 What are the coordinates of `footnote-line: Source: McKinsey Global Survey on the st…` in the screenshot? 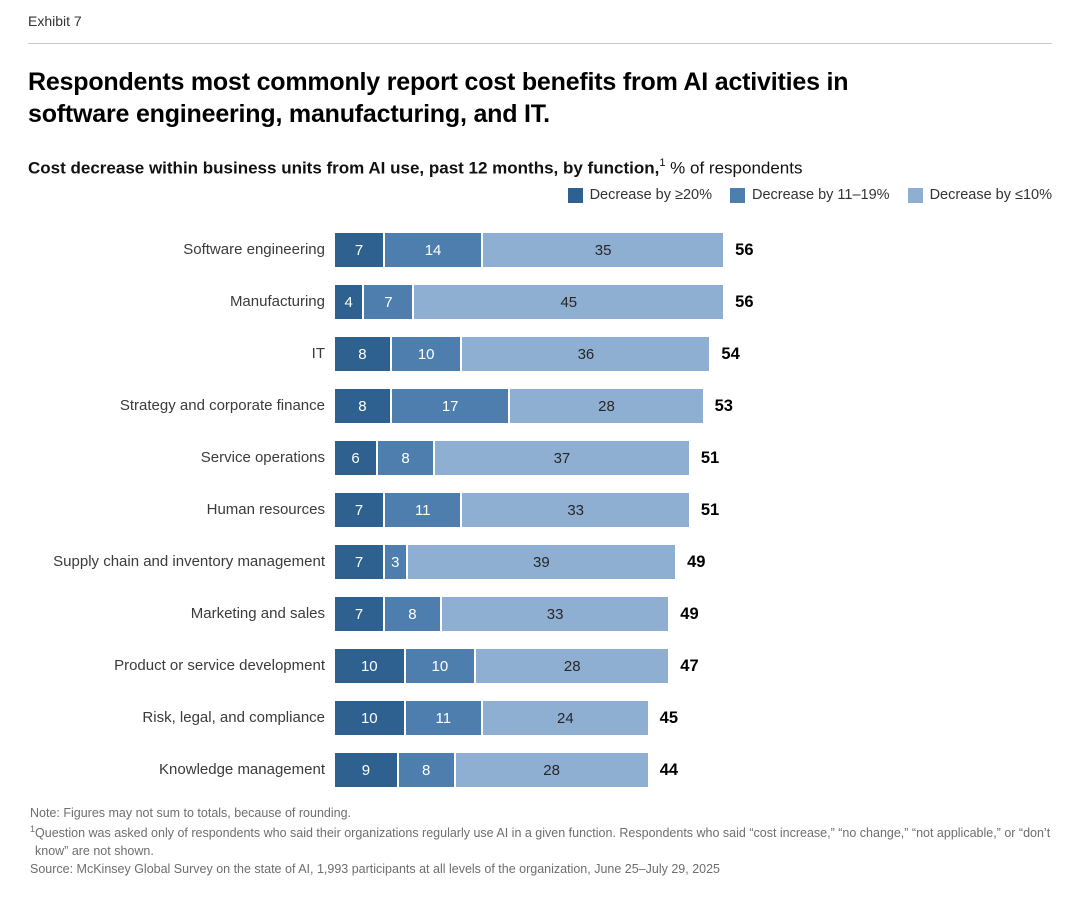 It's located at (375, 868).